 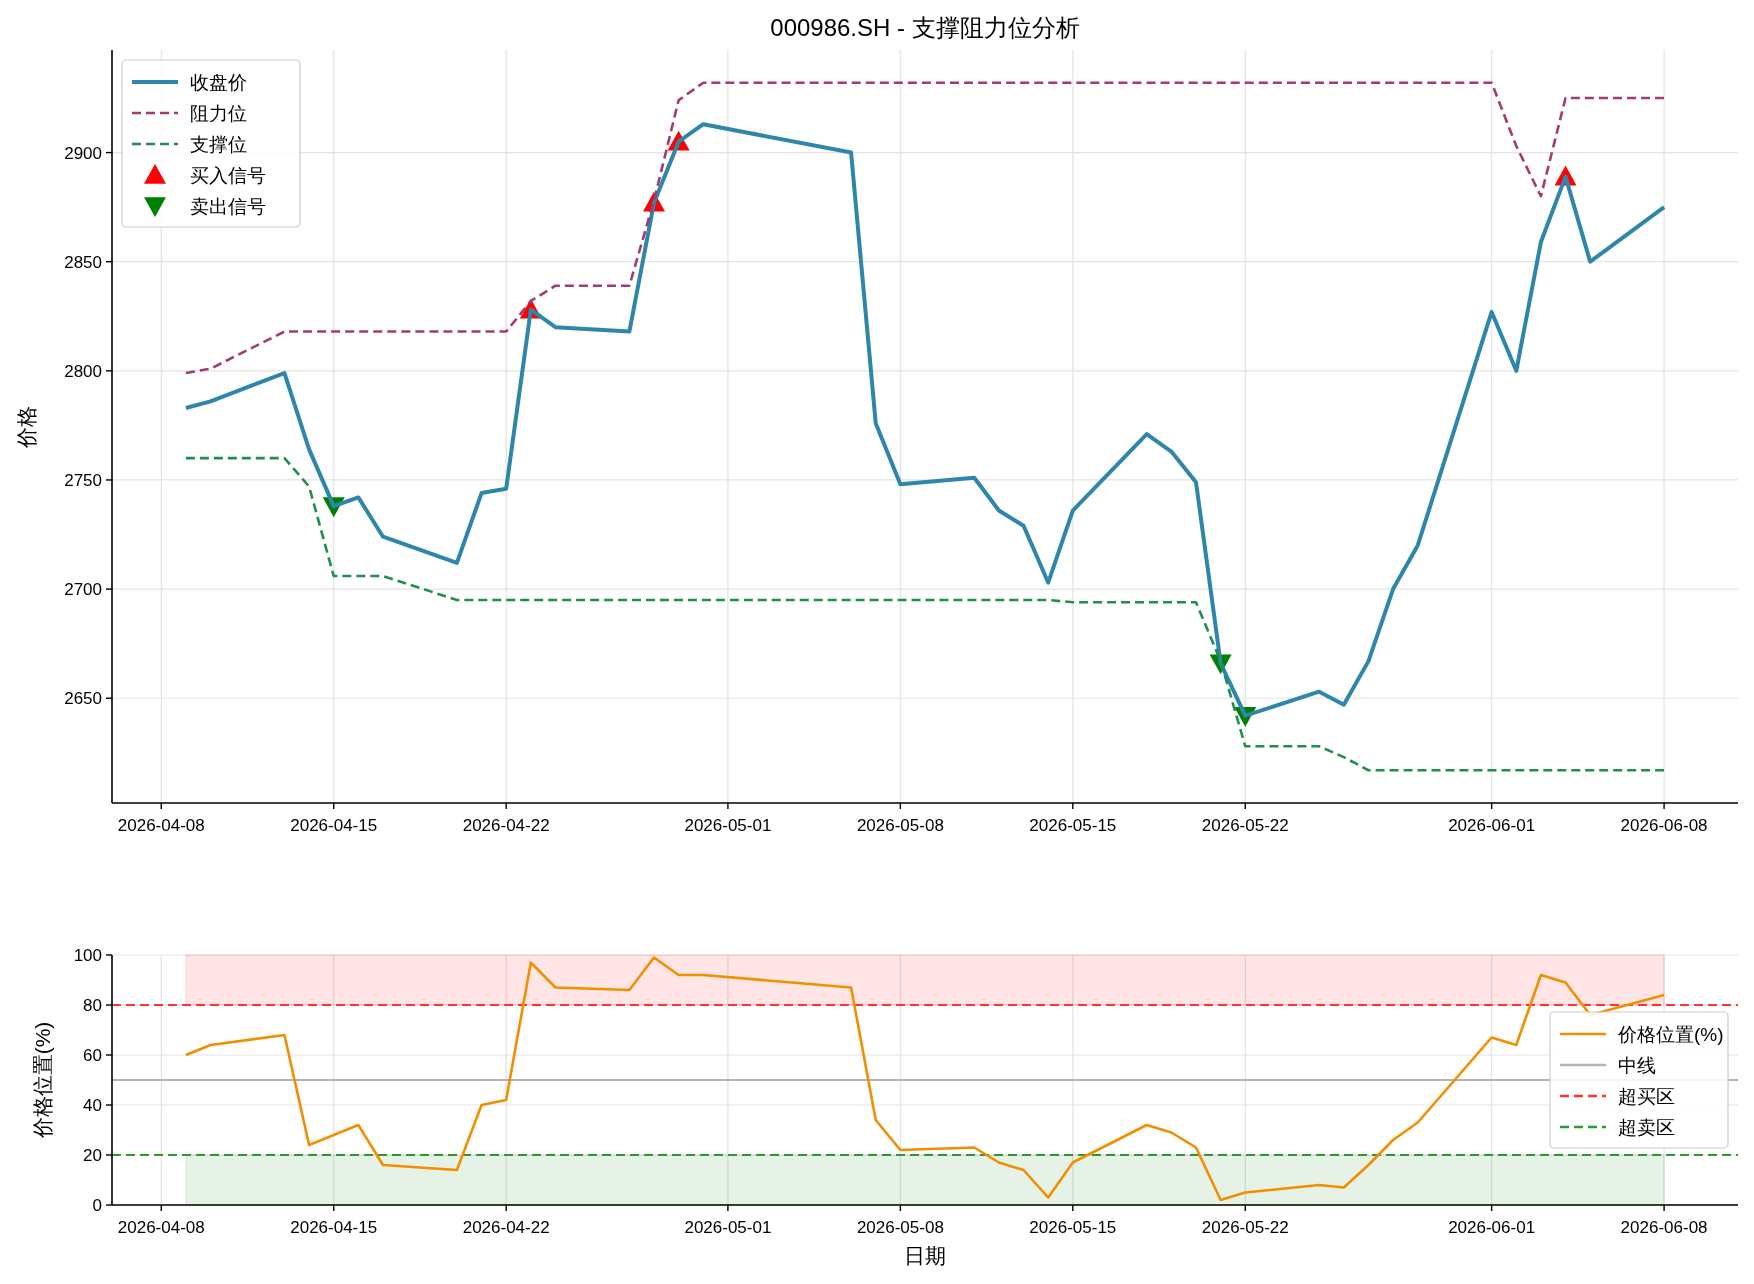 What do you see at coordinates (92, 1105) in the screenshot?
I see `y-tick-label: 40` at bounding box center [92, 1105].